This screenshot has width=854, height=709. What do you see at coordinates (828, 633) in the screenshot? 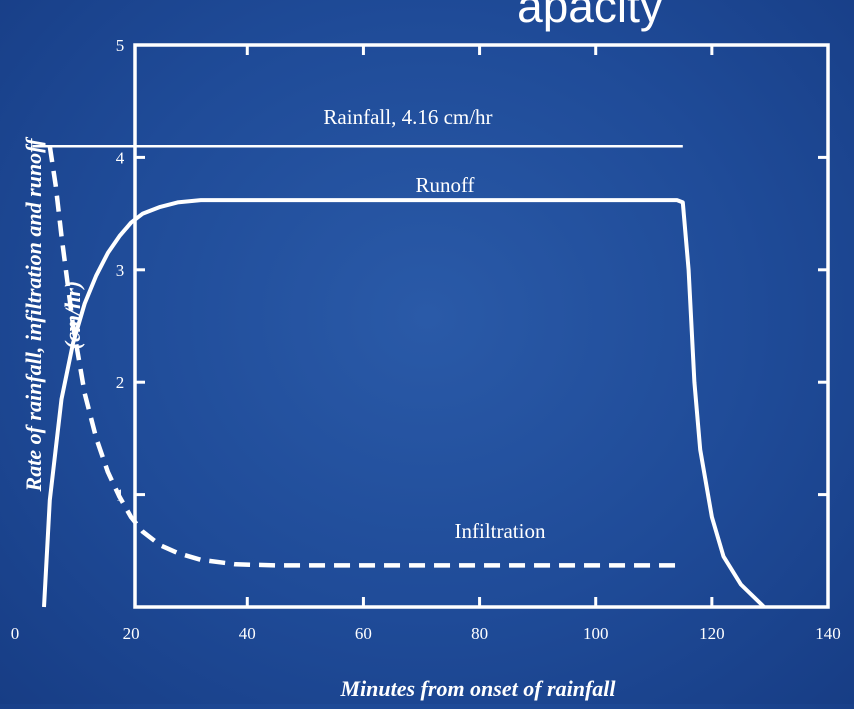
I see `x-tick-label: 140` at bounding box center [828, 633].